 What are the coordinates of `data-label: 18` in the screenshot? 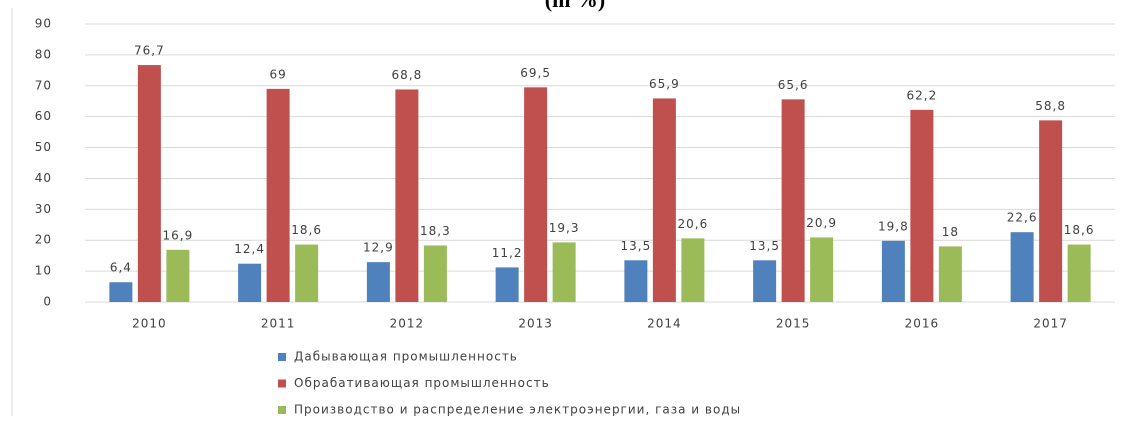 It's located at (950, 232).